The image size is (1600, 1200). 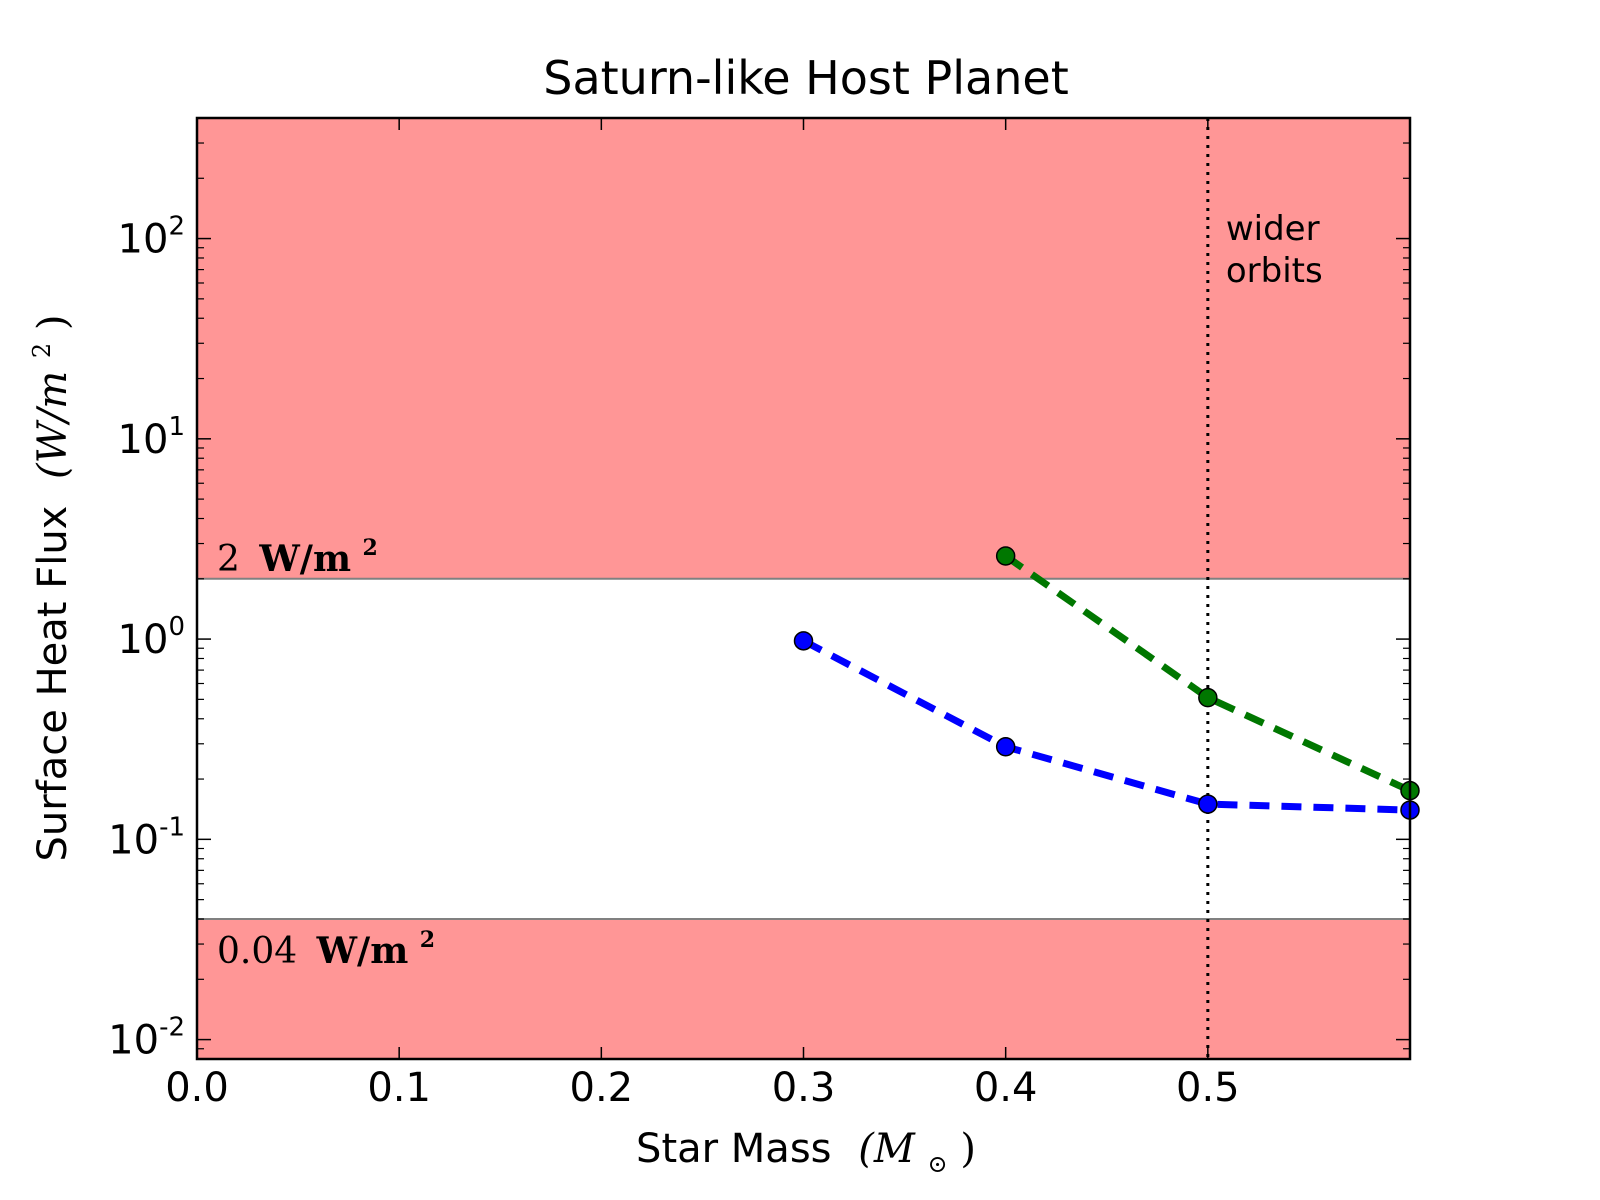 What do you see at coordinates (1207, 673) in the screenshot?
I see `series-line-green` at bounding box center [1207, 673].